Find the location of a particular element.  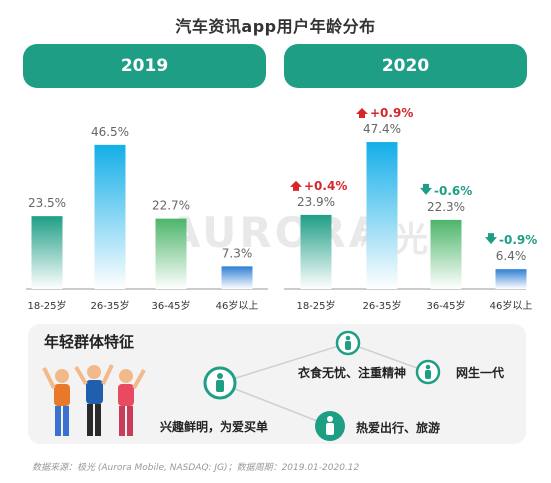

bar-value-label: 22.7% is located at coordinates (171, 206).